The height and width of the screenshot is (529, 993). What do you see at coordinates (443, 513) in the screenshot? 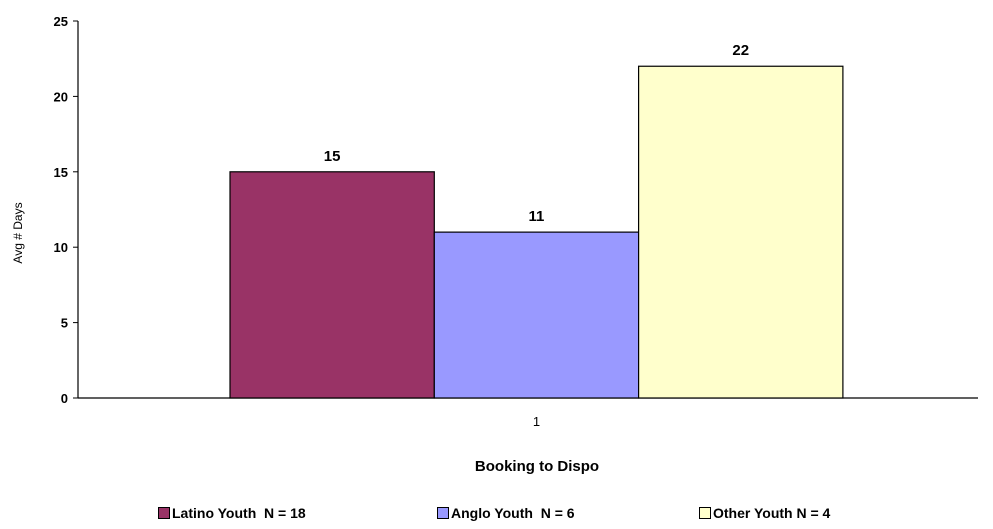
I see `legend-swatch-anglo` at bounding box center [443, 513].